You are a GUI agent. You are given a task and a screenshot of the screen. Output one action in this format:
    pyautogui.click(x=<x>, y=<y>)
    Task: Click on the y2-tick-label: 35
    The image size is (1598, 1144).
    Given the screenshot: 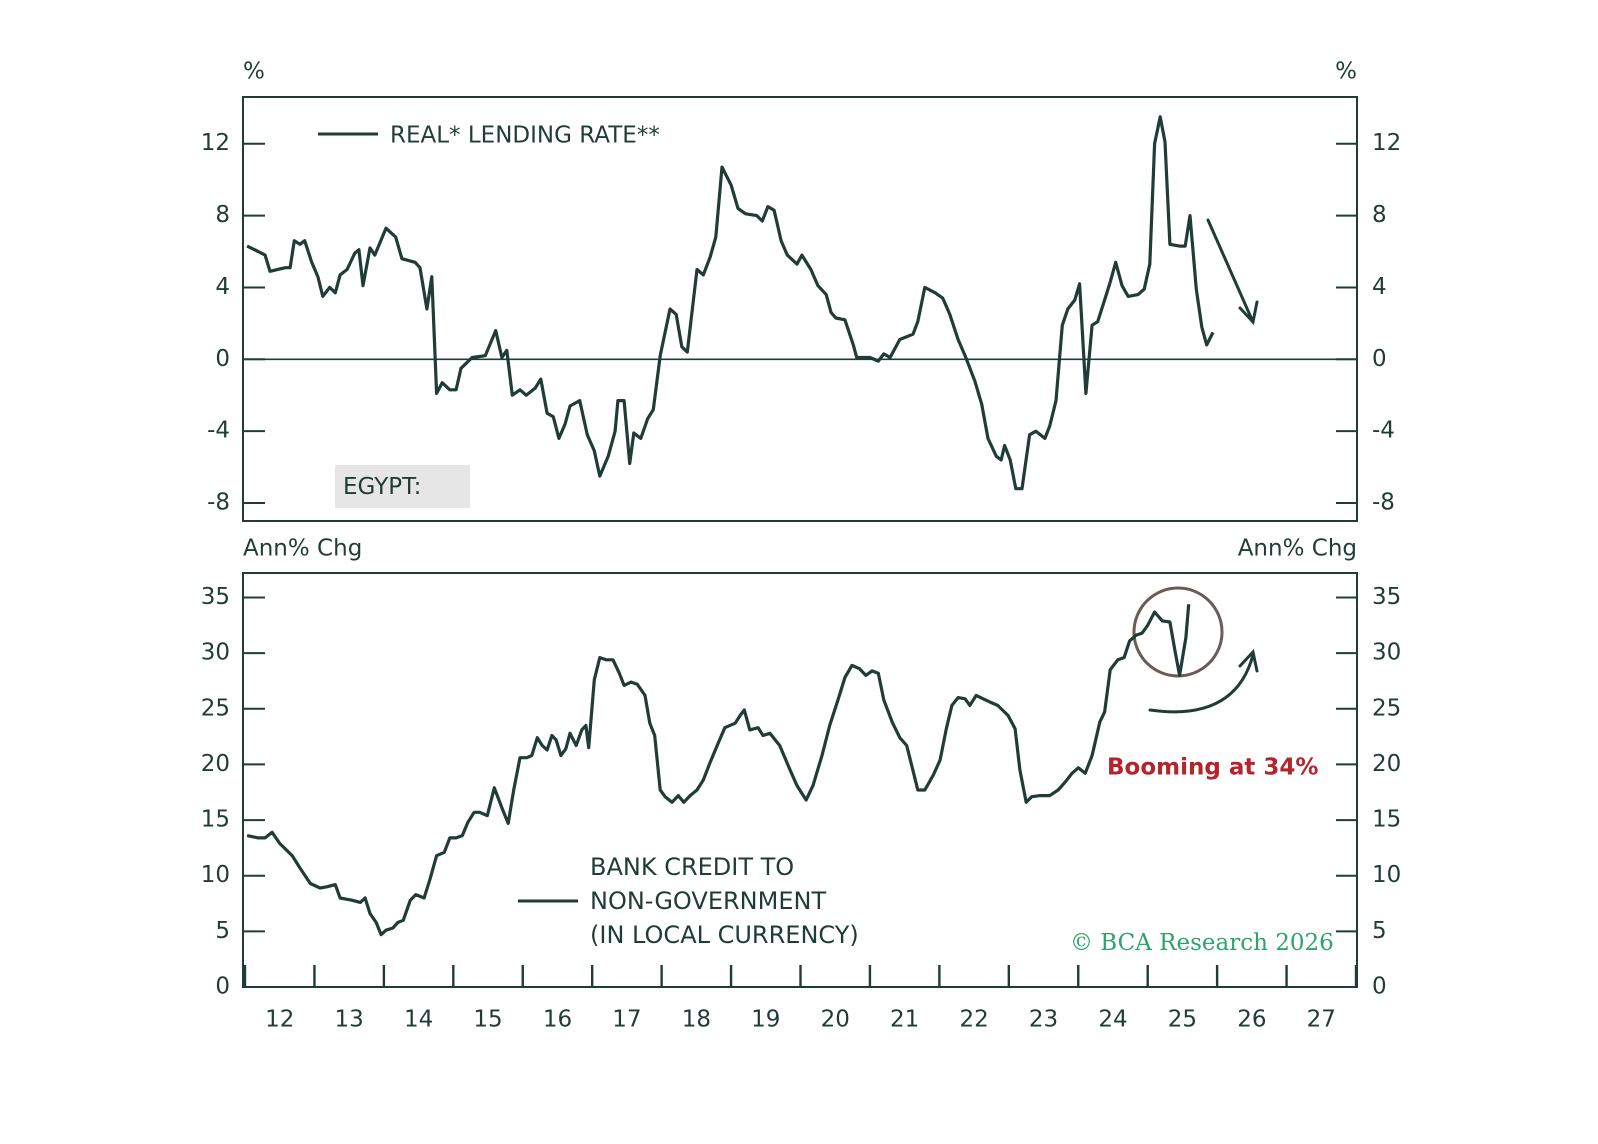 What is the action you would take?
    pyautogui.click(x=1386, y=597)
    